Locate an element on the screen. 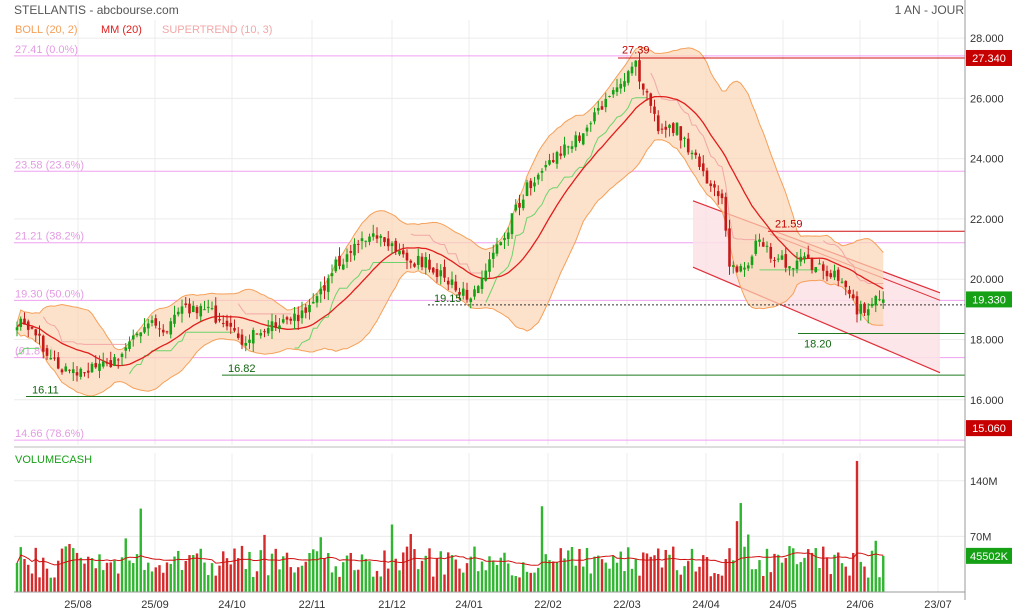 This screenshot has height=614, width=1014. x-tick-label: 25/09 is located at coordinates (155, 605).